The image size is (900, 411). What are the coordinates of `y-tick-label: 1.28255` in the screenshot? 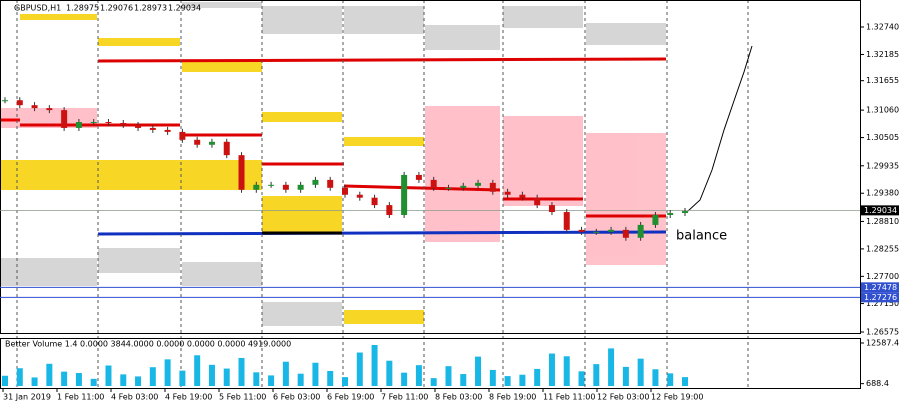 It's located at (882, 248).